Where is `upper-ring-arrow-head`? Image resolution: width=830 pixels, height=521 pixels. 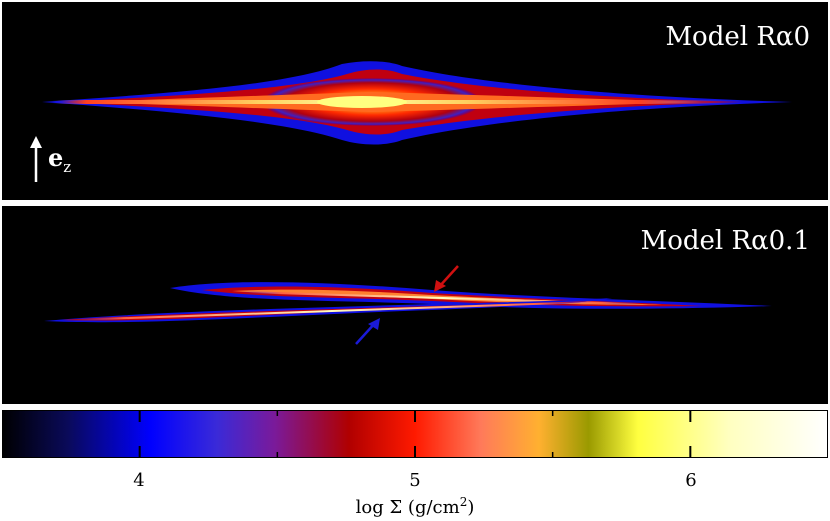
upper-ring-arrow-head is located at coordinates (440, 286).